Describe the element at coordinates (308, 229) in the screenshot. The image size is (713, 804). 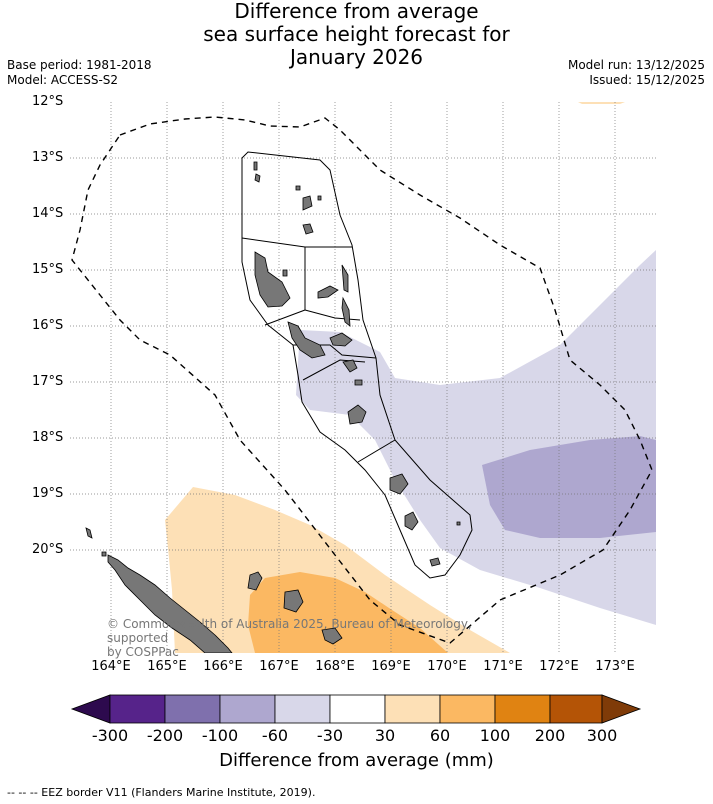
I see `island-vanua-lava` at that location.